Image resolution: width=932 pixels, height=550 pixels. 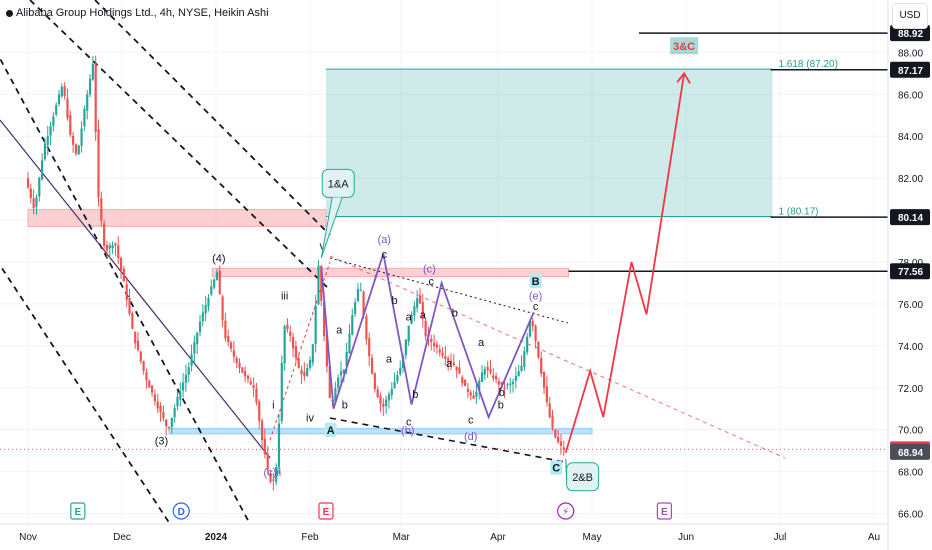 I want to click on time-tick-label: Dec, so click(x=122, y=537).